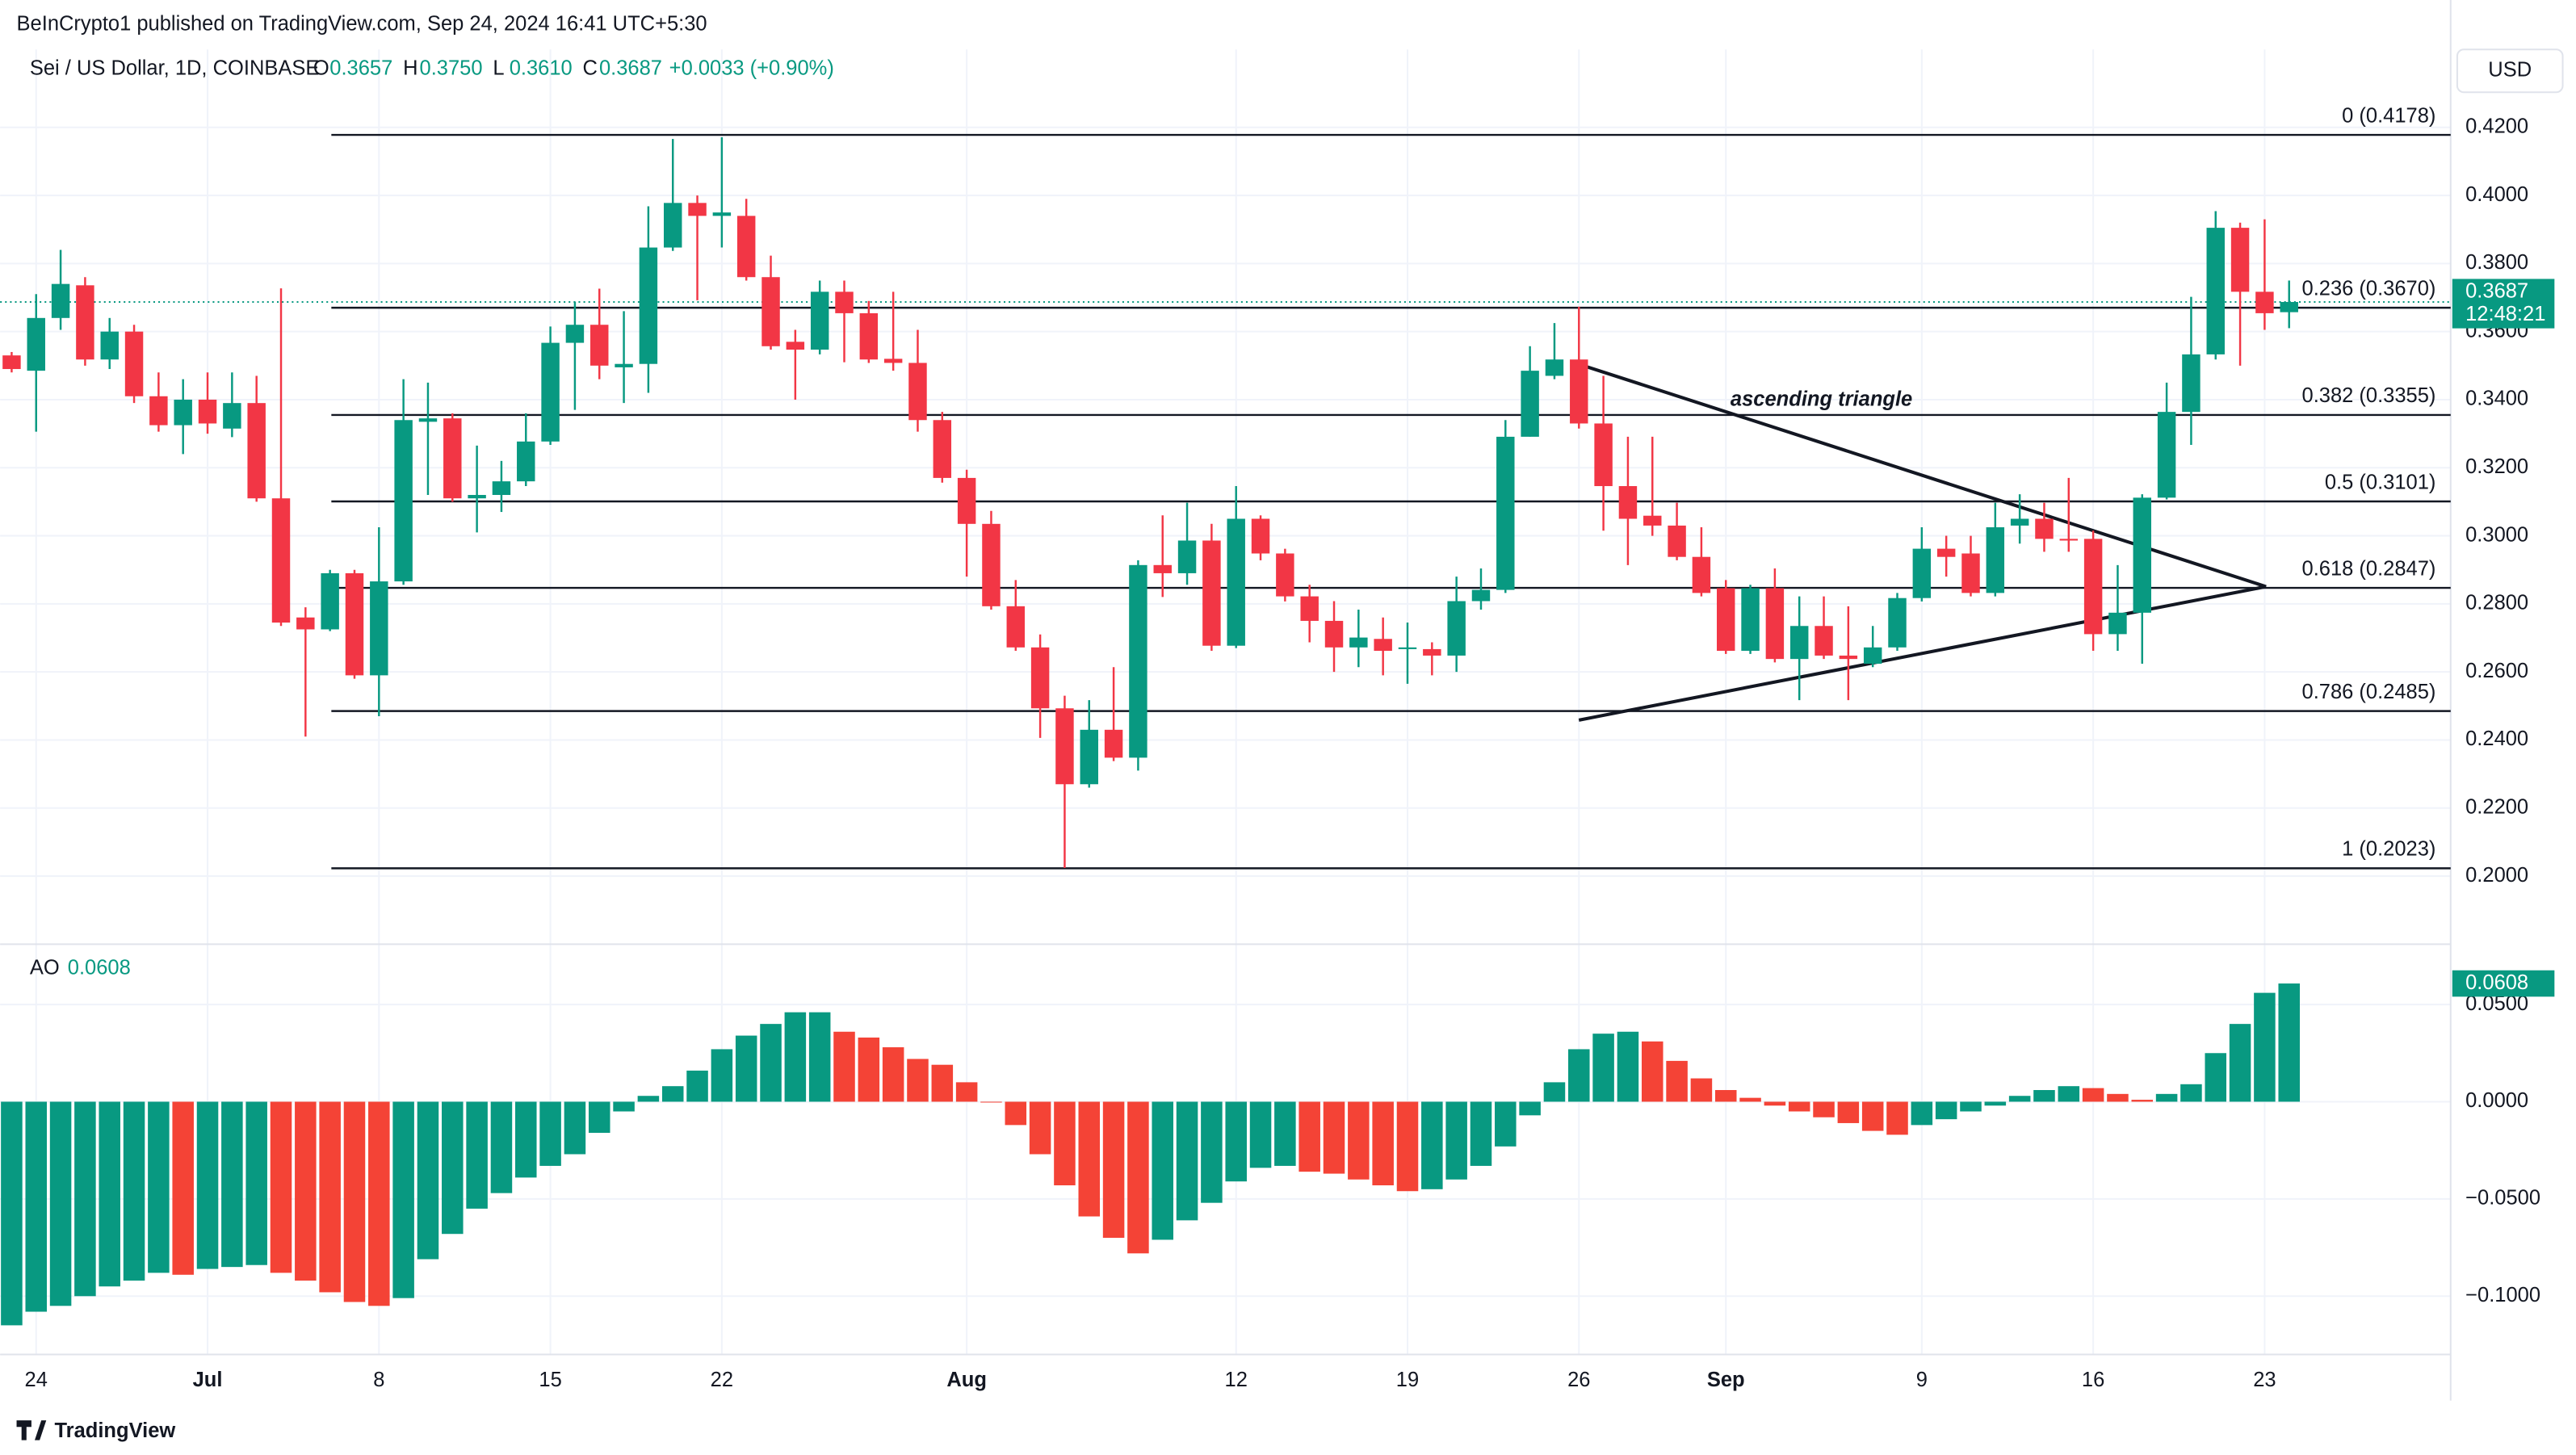  What do you see at coordinates (175, 68) in the screenshot?
I see `symbol: Sei / US Dollar, 1D, COINBASE` at bounding box center [175, 68].